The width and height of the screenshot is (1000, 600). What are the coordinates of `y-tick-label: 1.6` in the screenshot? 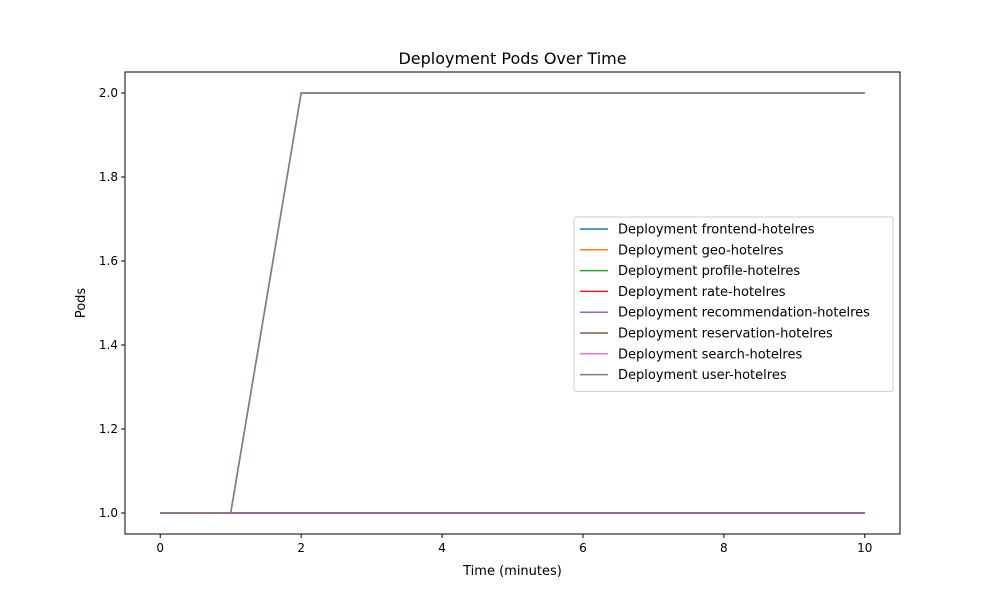 It's located at (108, 261).